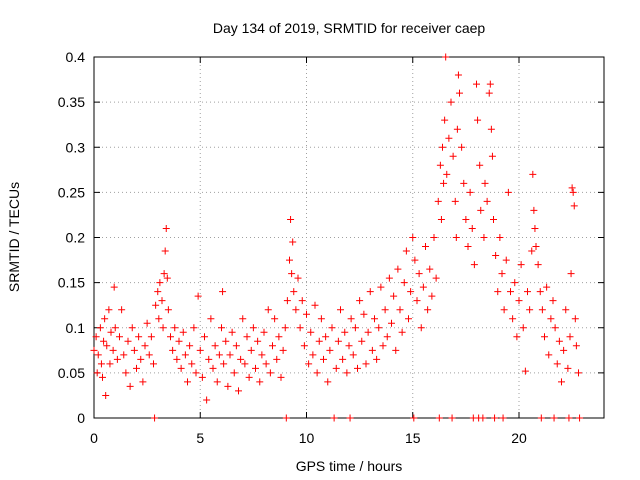 This screenshot has height=480, width=640. What do you see at coordinates (76, 328) in the screenshot?
I see `y-tick-label: 0.1` at bounding box center [76, 328].